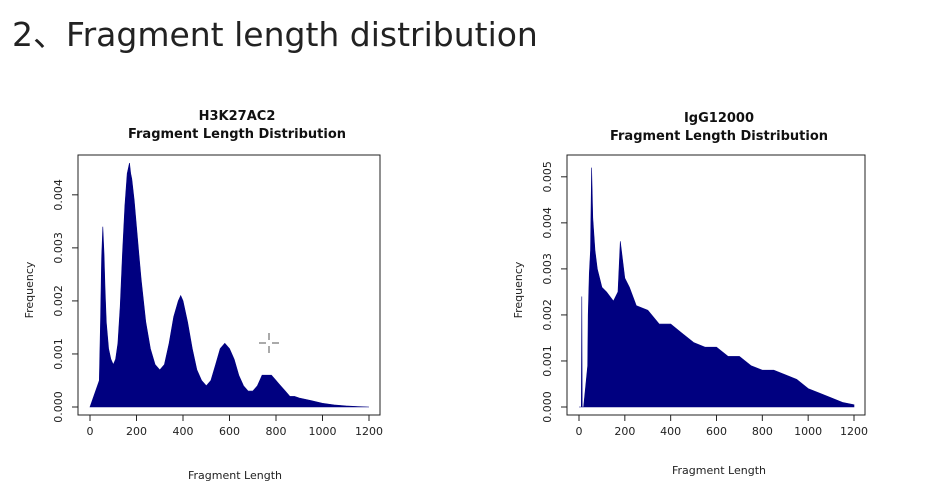 Image resolution: width=942 pixels, height=490 pixels. Describe the element at coordinates (719, 118) in the screenshot. I see `chart-title: IgG12000` at that location.